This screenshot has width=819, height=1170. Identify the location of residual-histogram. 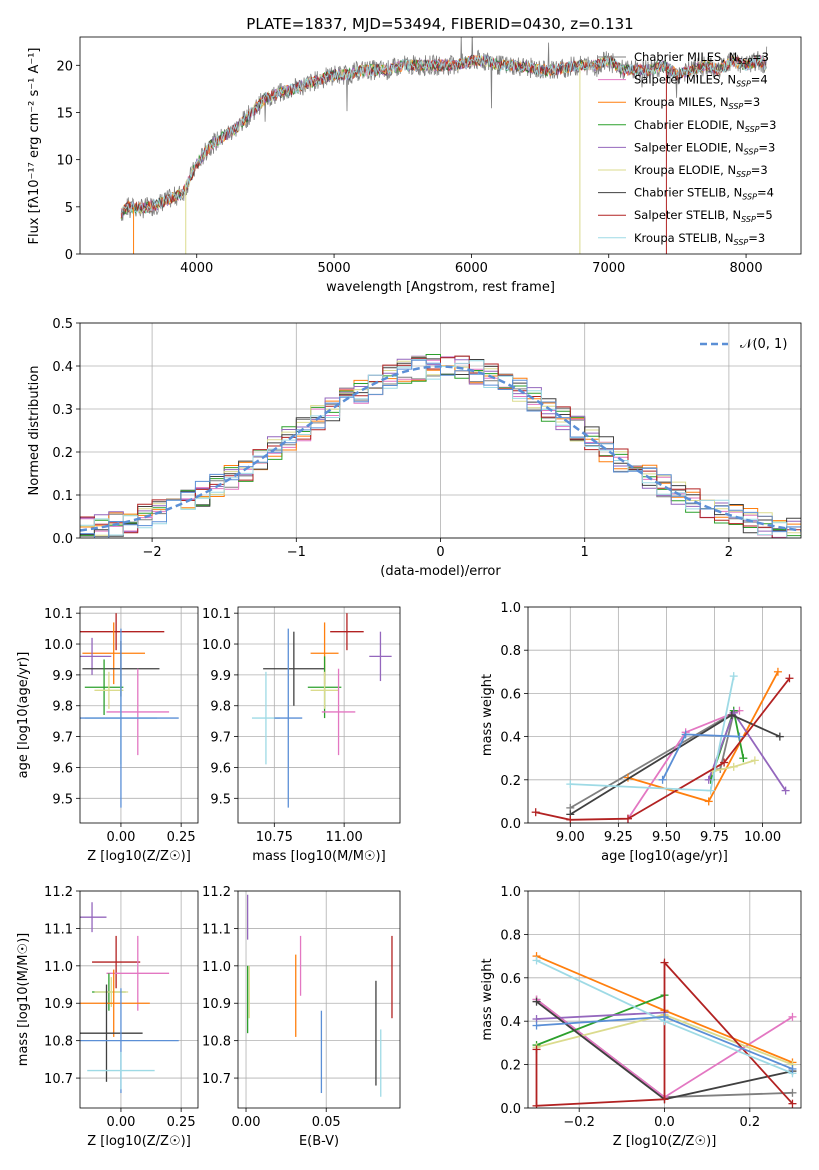
(440, 448).